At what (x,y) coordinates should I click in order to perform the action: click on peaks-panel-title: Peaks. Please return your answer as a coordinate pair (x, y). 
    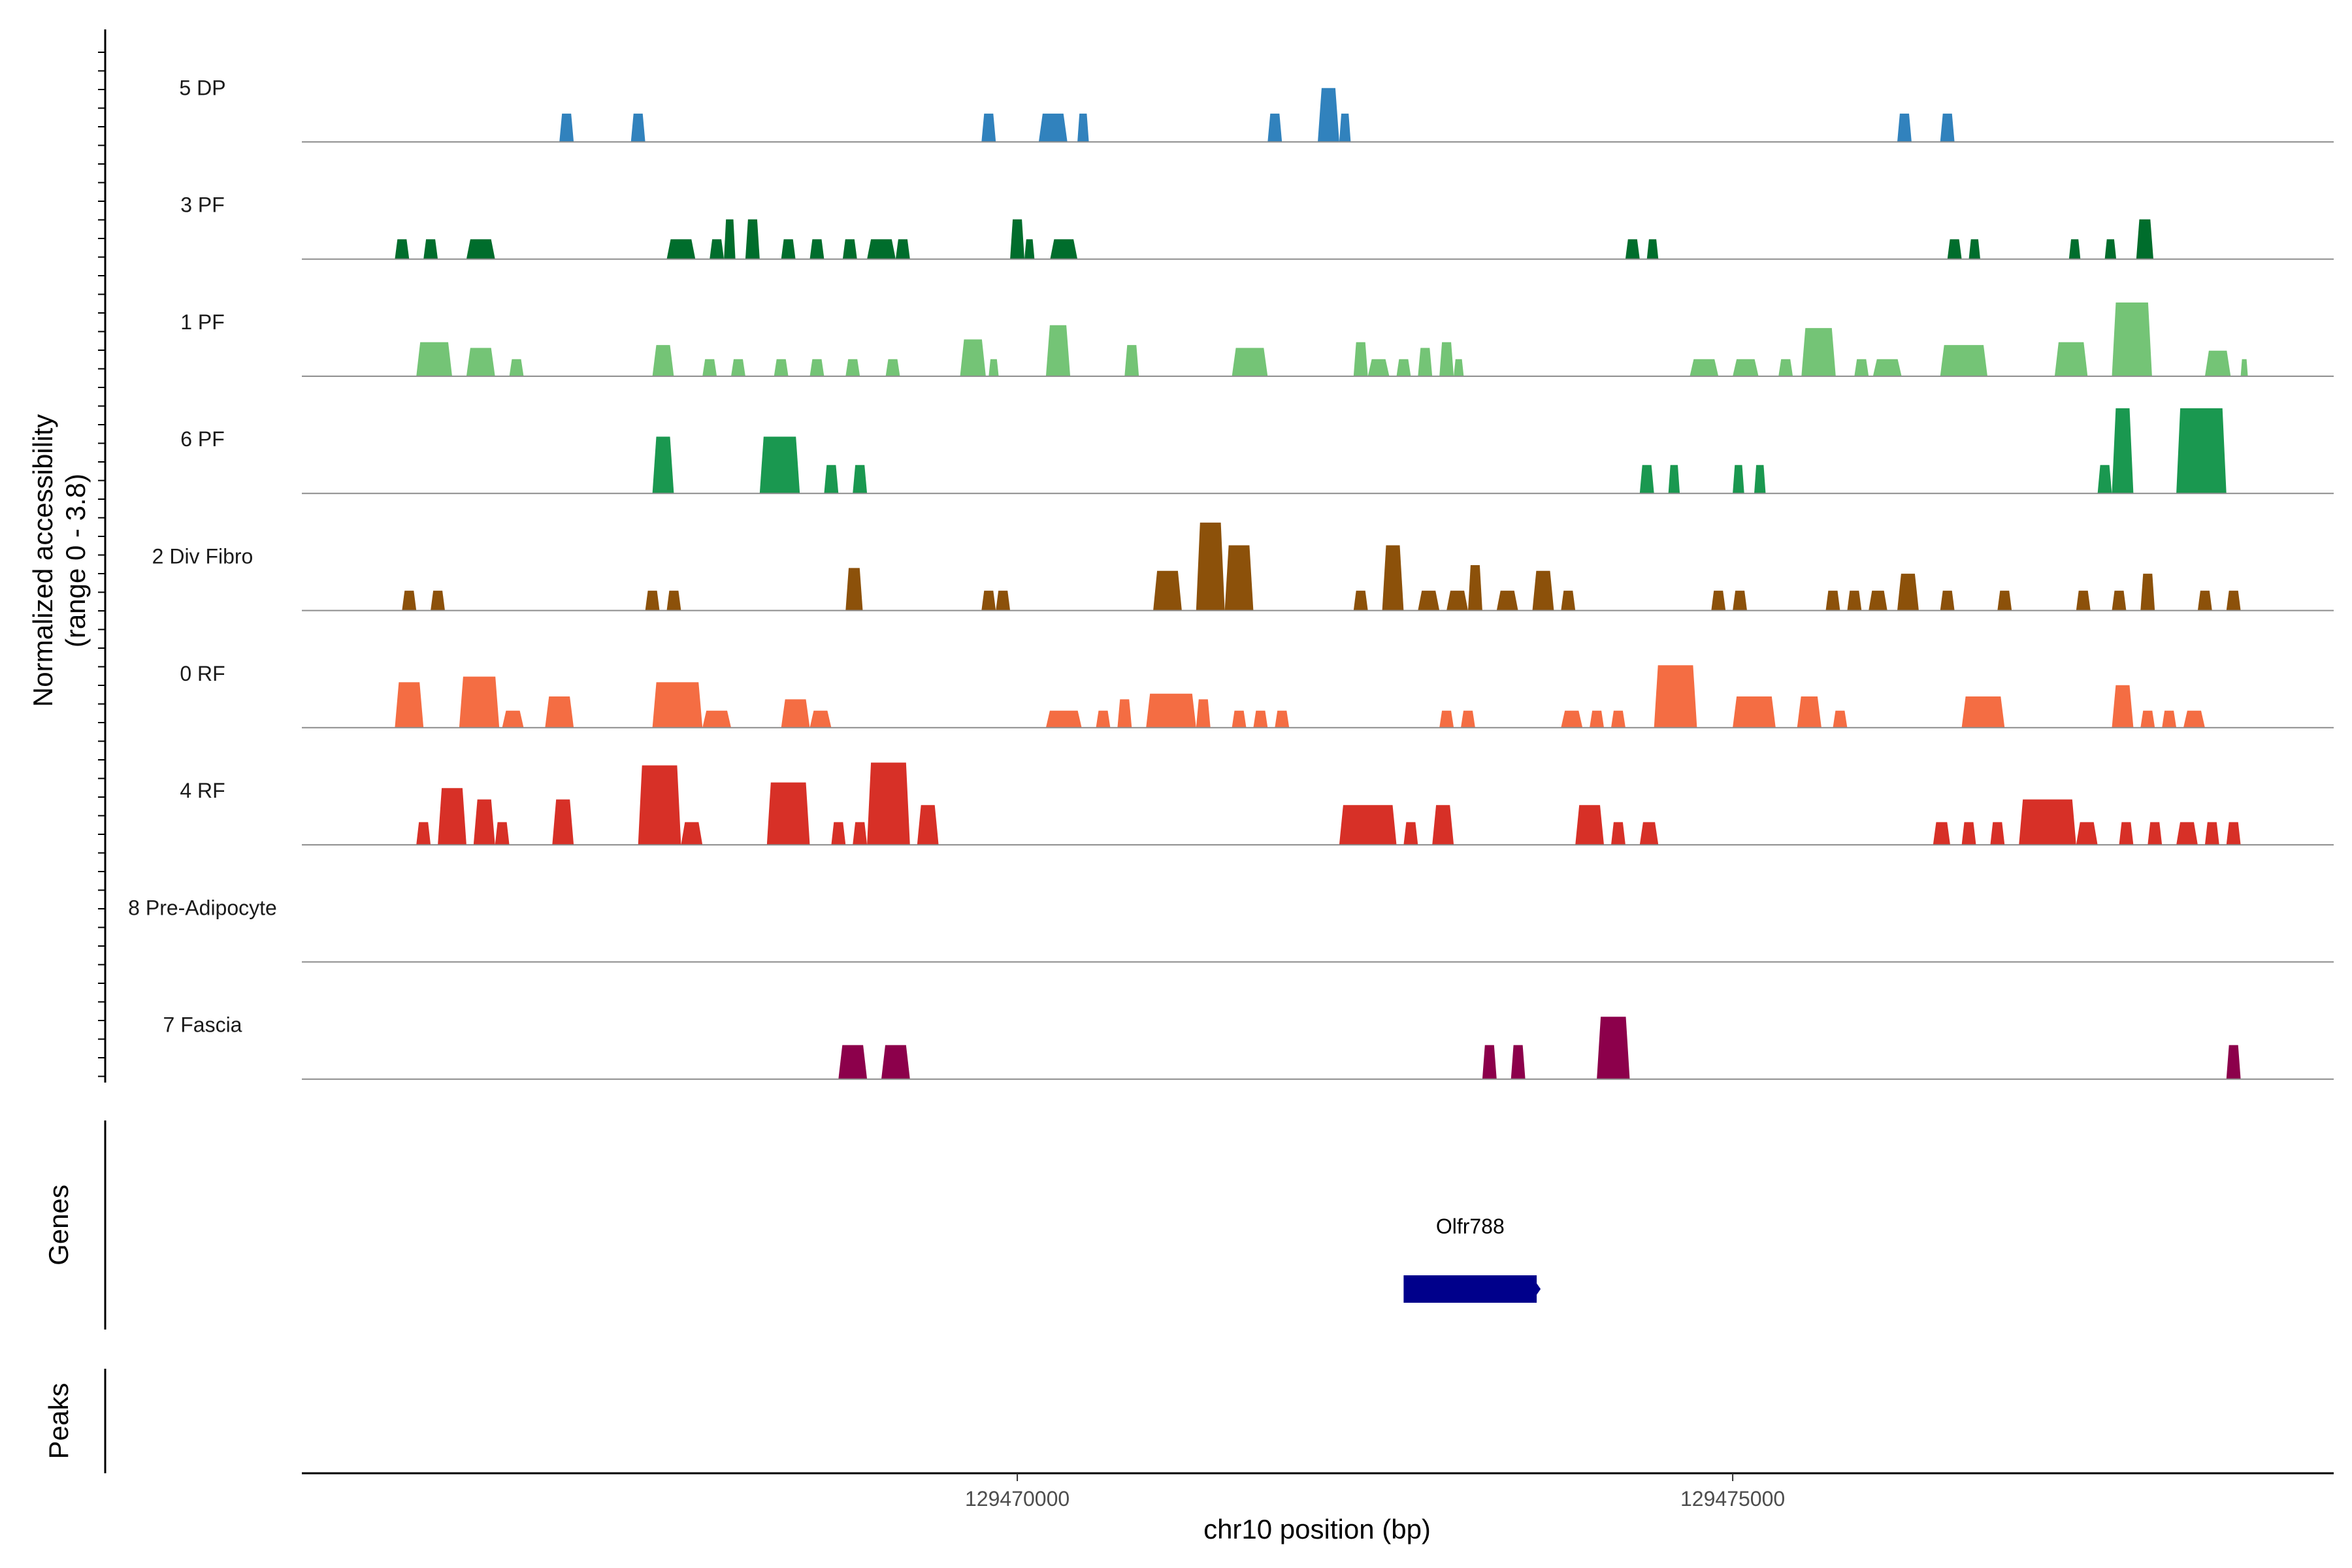
    Looking at the image, I should click on (58, 1421).